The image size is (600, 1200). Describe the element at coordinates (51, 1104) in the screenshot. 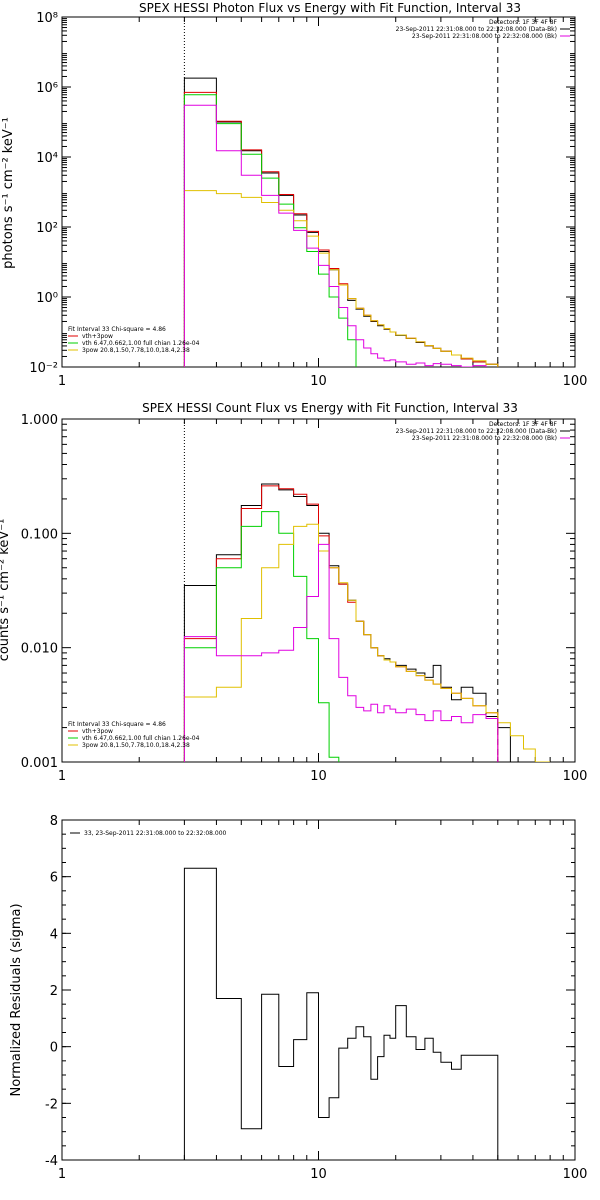

I see `y-tick-label: -2` at that location.